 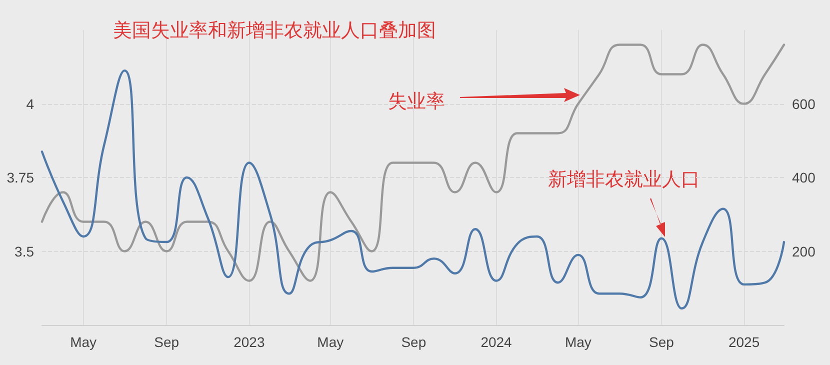 I want to click on y-tick-label: 4, so click(x=30, y=104).